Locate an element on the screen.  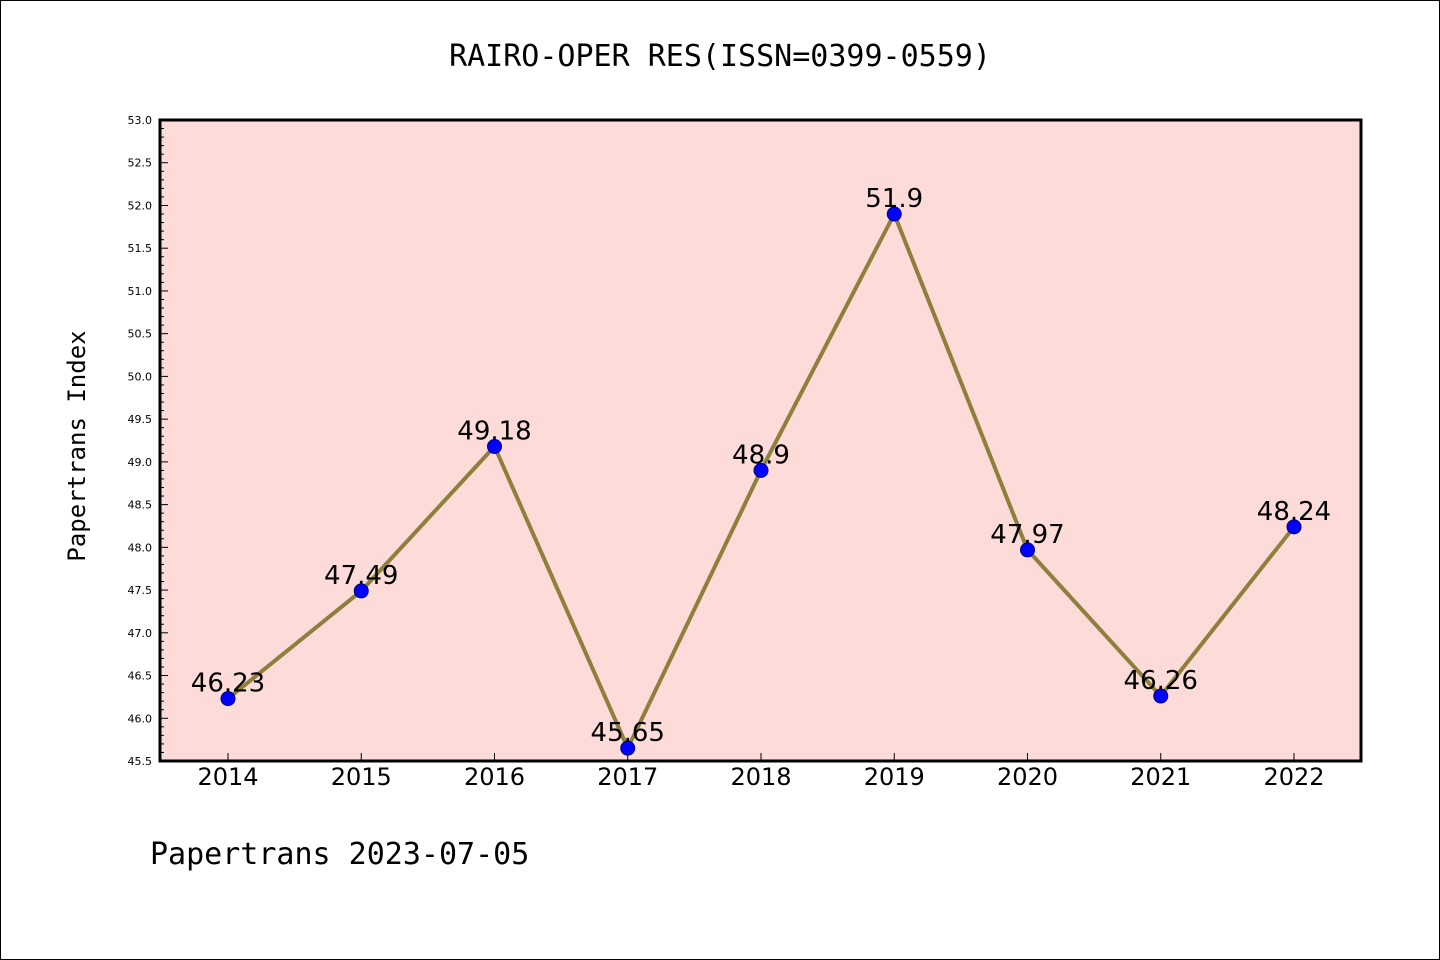
y-tick-label: 49.5 is located at coordinates (140, 419).